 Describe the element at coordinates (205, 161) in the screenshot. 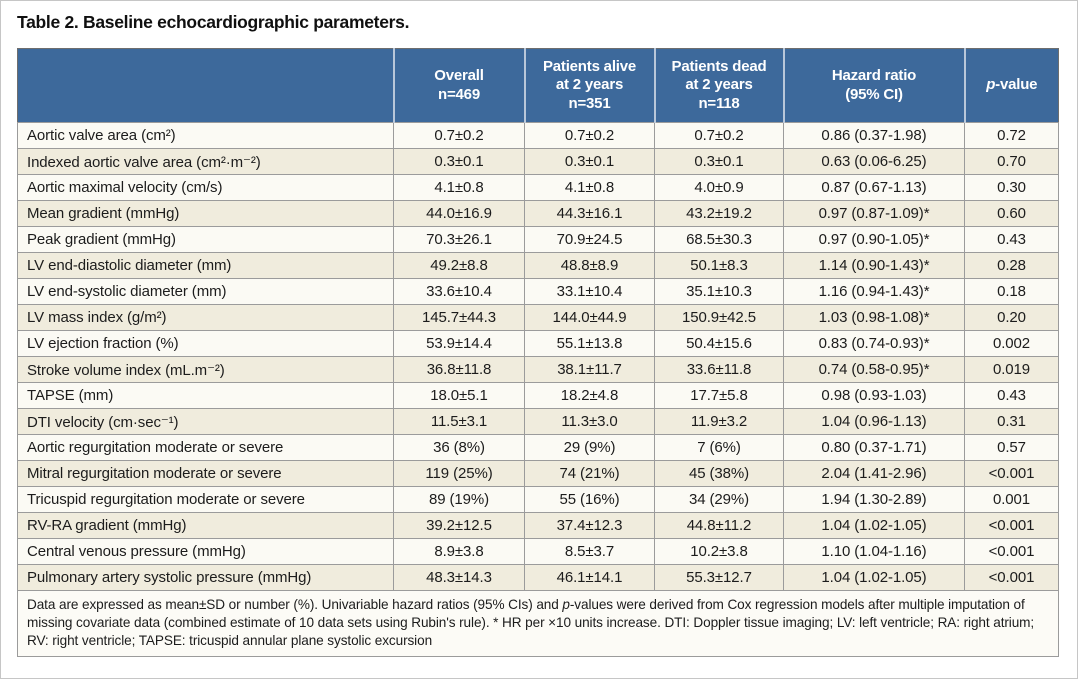

I see `parameter-cell: Indexed aortic valve area (cm²·m⁻²)` at that location.